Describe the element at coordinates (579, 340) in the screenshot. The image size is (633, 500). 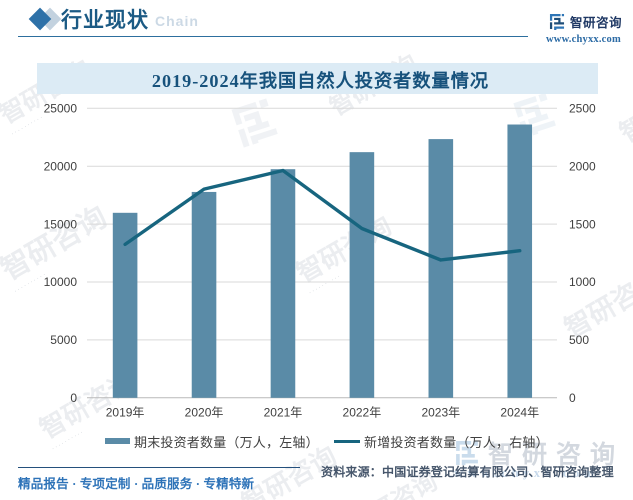
I see `right-axis-tick-label: 500` at that location.